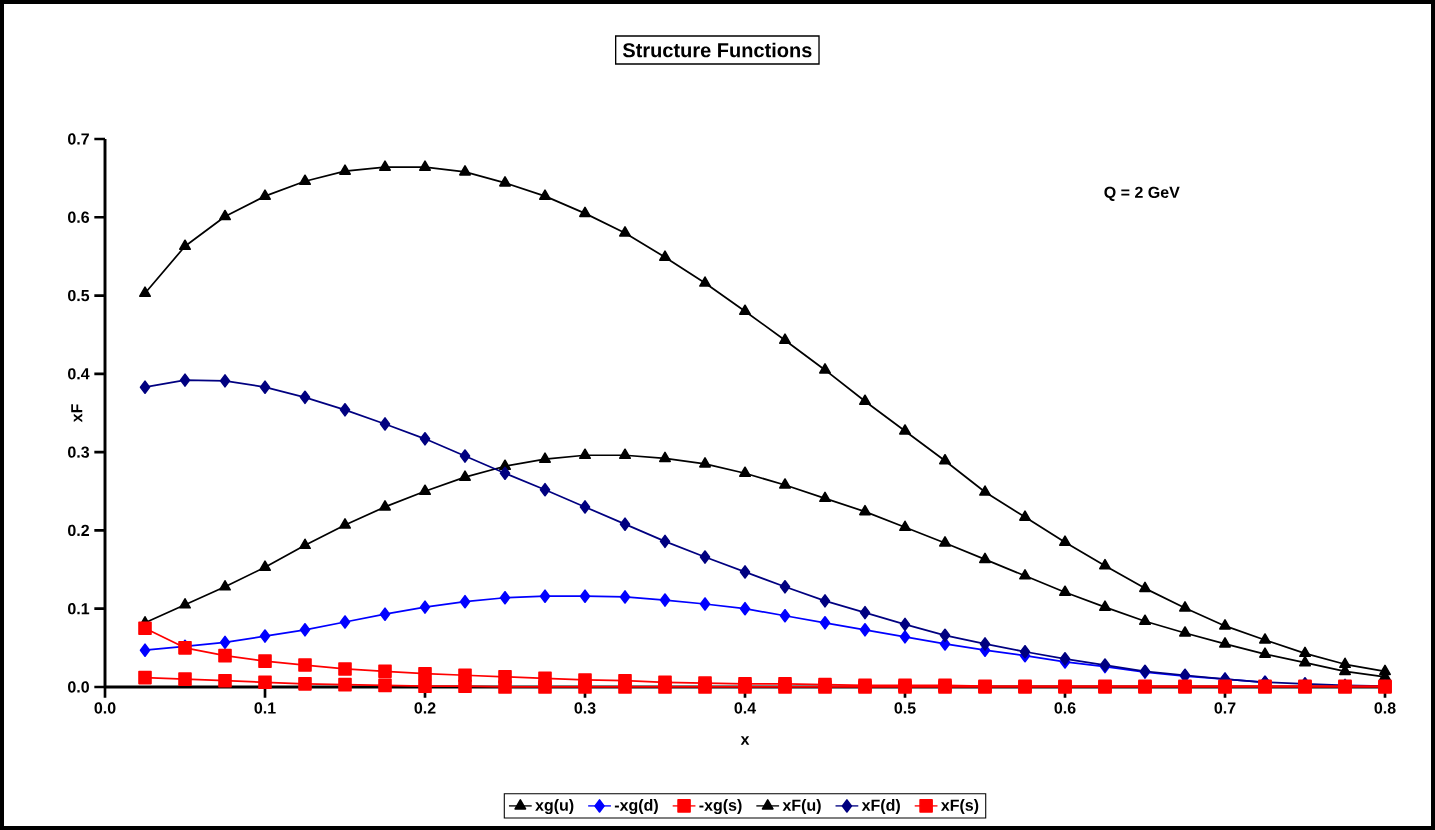 This screenshot has width=1435, height=830. Describe the element at coordinates (79, 452) in the screenshot. I see `y-tick-label: 0.3` at that location.